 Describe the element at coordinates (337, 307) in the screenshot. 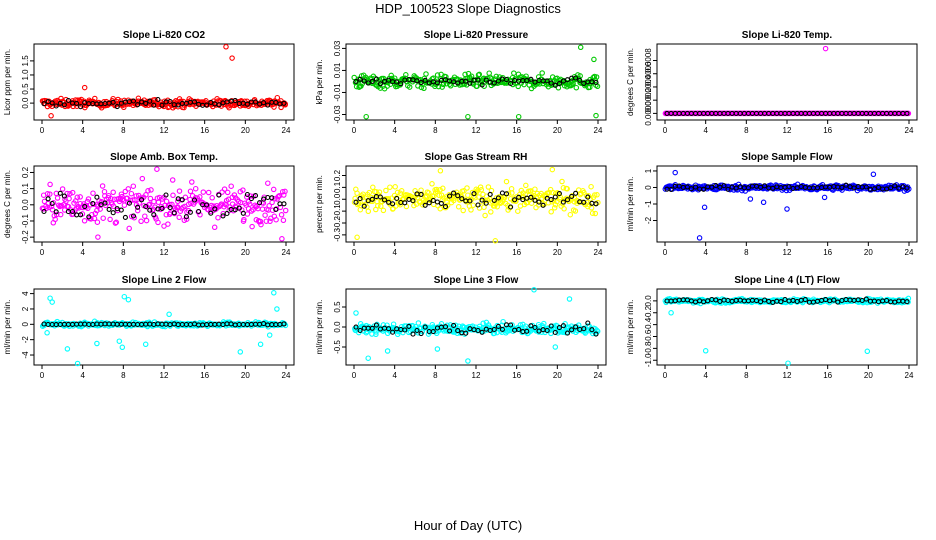

I see `y-tick-label: 0.5` at that location.